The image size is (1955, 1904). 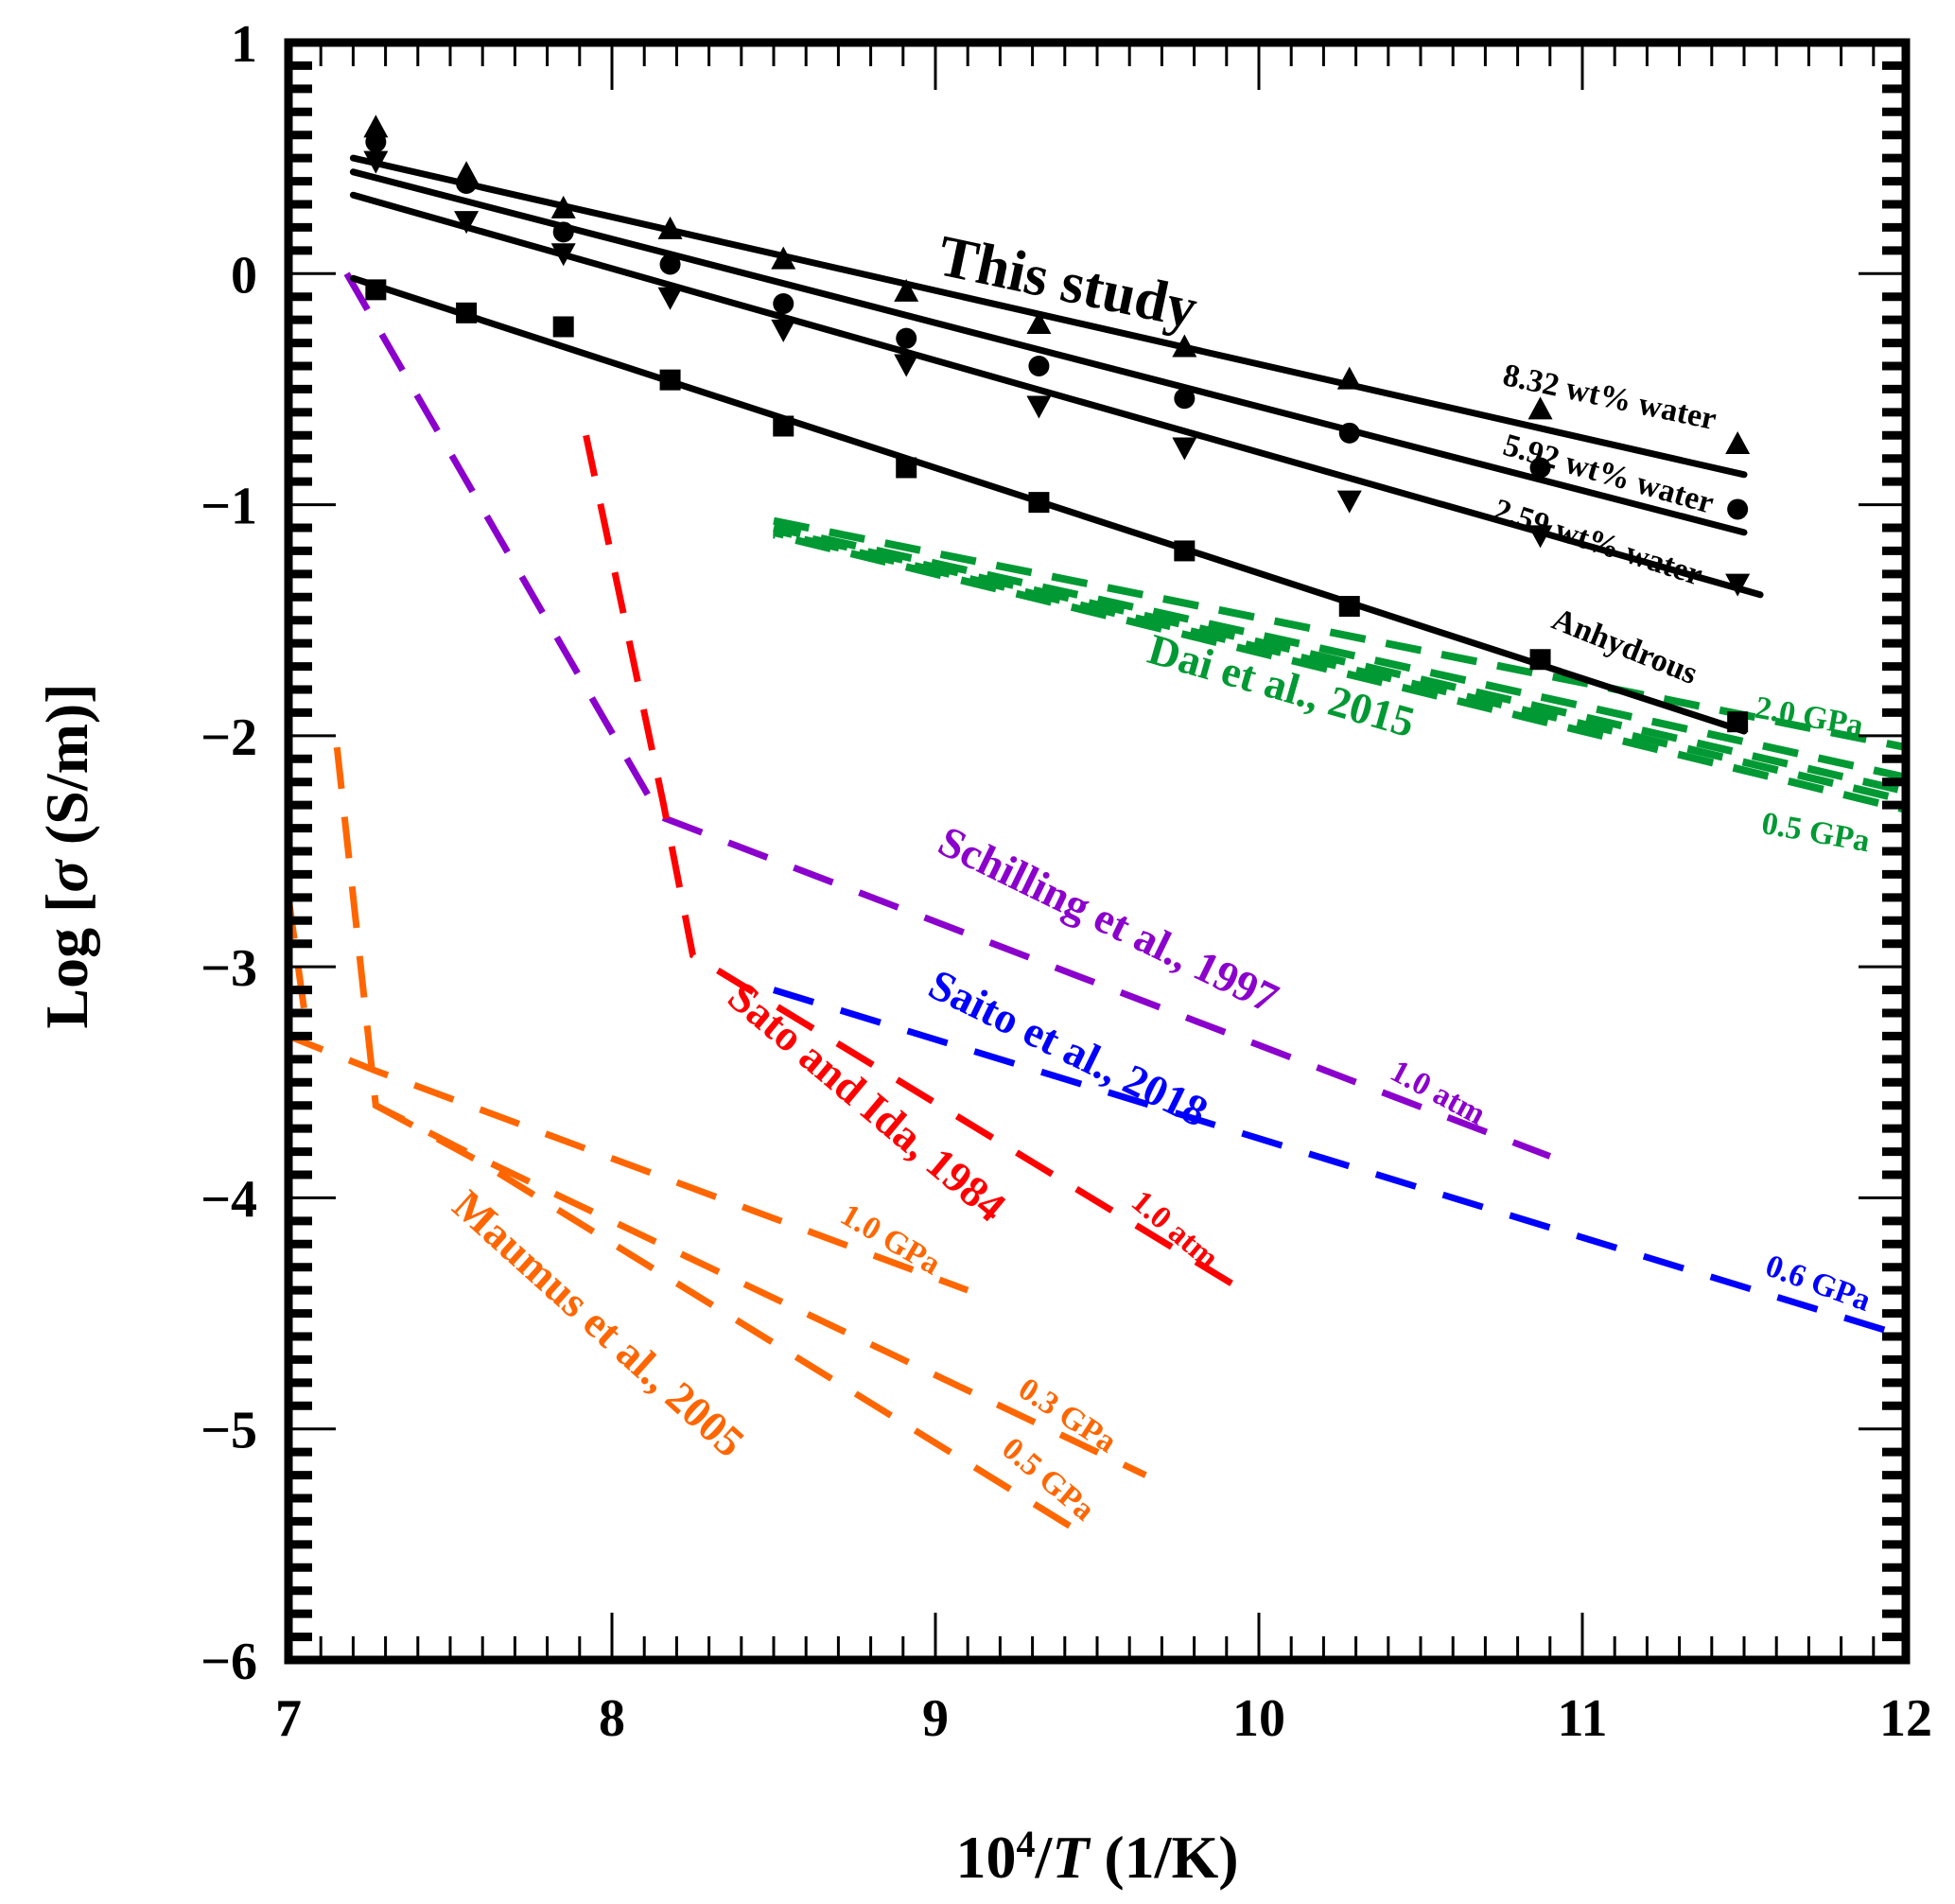 I want to click on annotation-label: 0.6 GPa, so click(x=1819, y=1284).